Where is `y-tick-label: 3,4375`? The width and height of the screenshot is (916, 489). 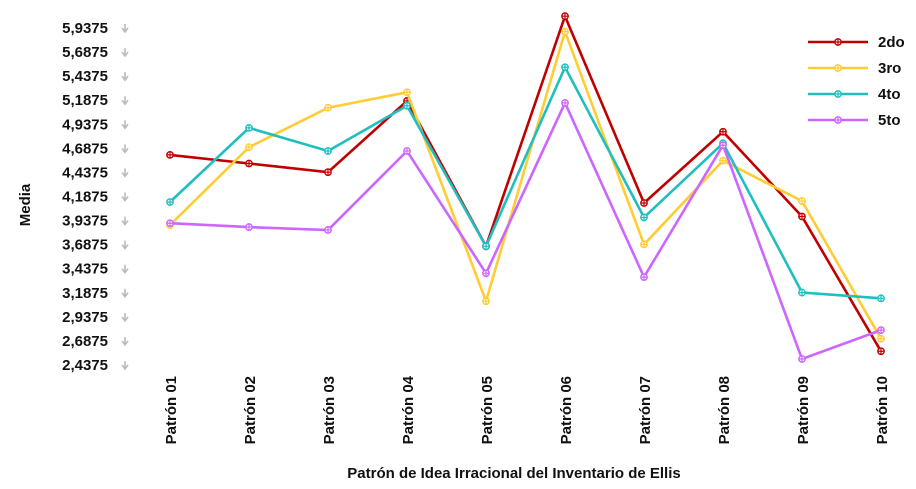 y-tick-label: 3,4375 is located at coordinates (85, 269).